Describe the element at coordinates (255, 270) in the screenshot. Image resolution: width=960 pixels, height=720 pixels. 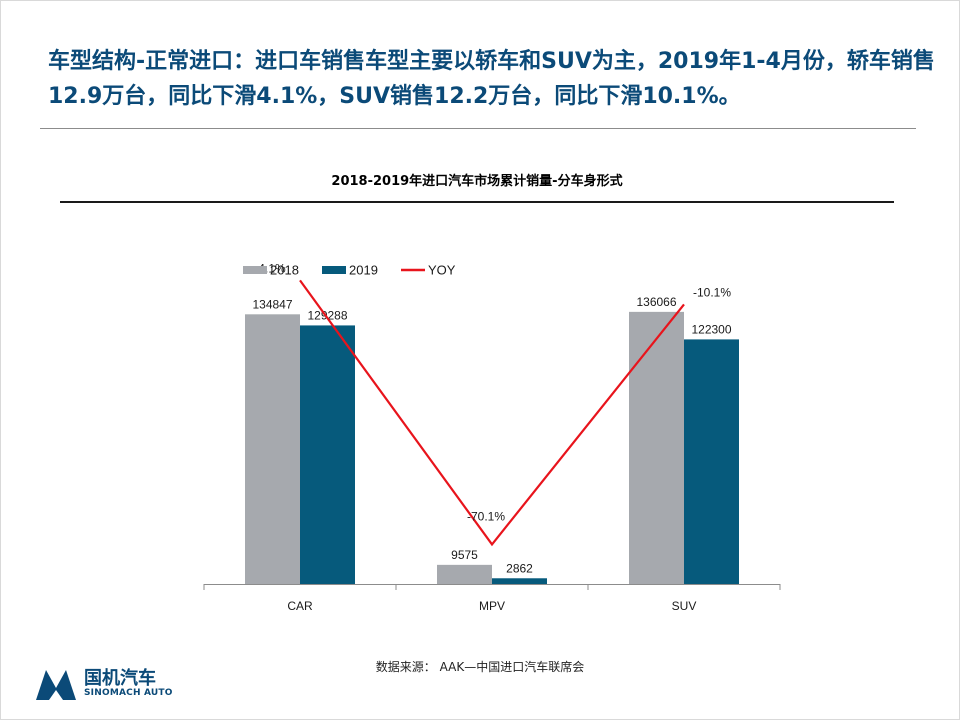
I see `legend-swatch-2018` at that location.